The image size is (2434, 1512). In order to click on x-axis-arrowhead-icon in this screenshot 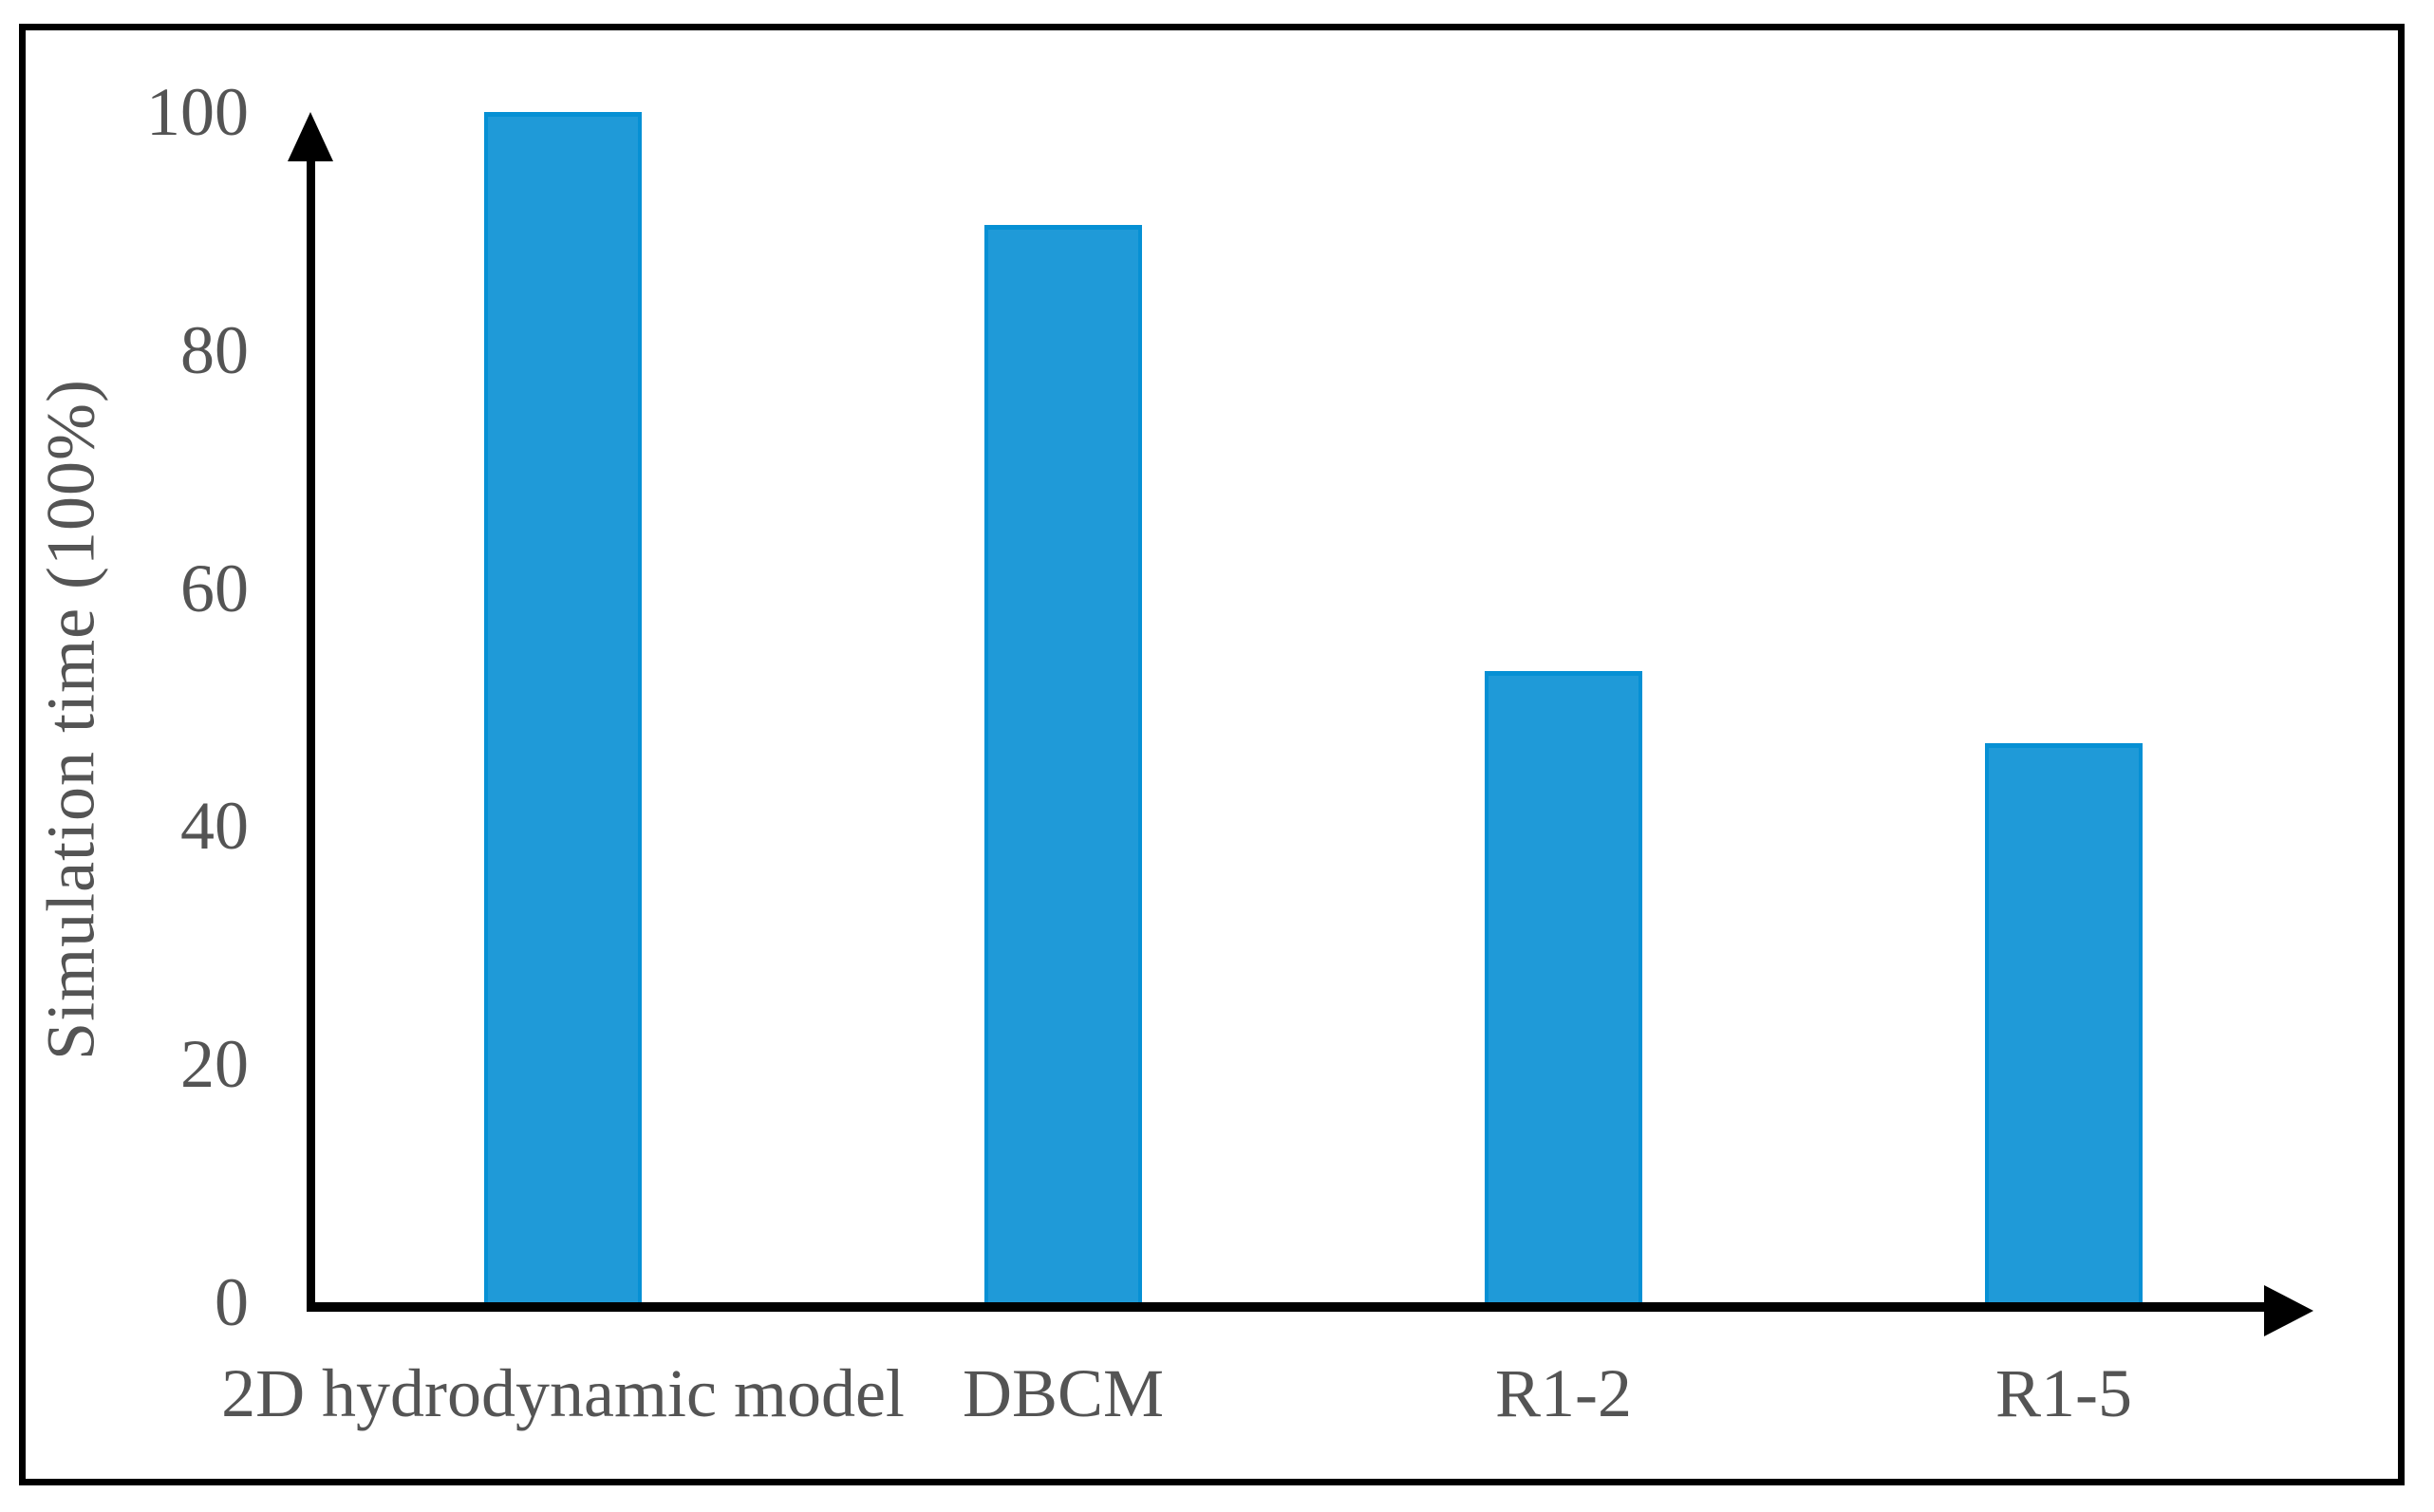, I will do `click(2289, 1310)`.